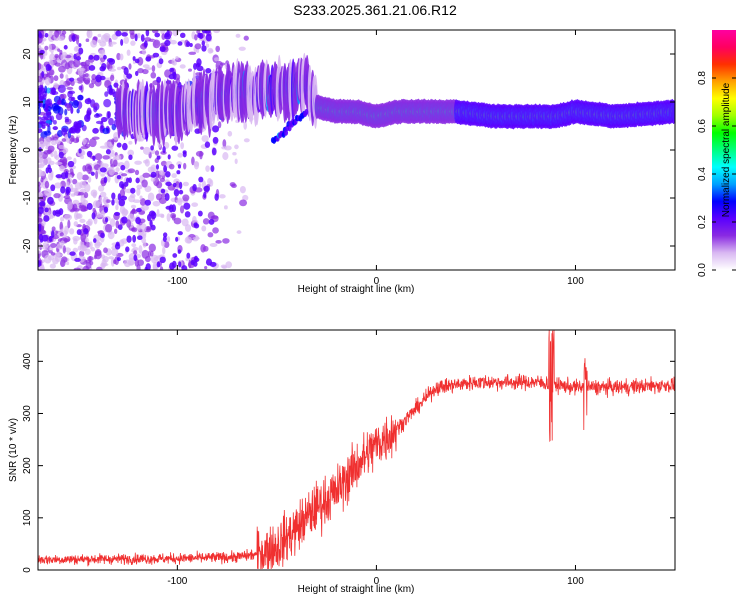 This screenshot has width=750, height=600. Describe the element at coordinates (356, 289) in the screenshot. I see `spectrogram-xlabel: Height of straight line (km)` at that location.